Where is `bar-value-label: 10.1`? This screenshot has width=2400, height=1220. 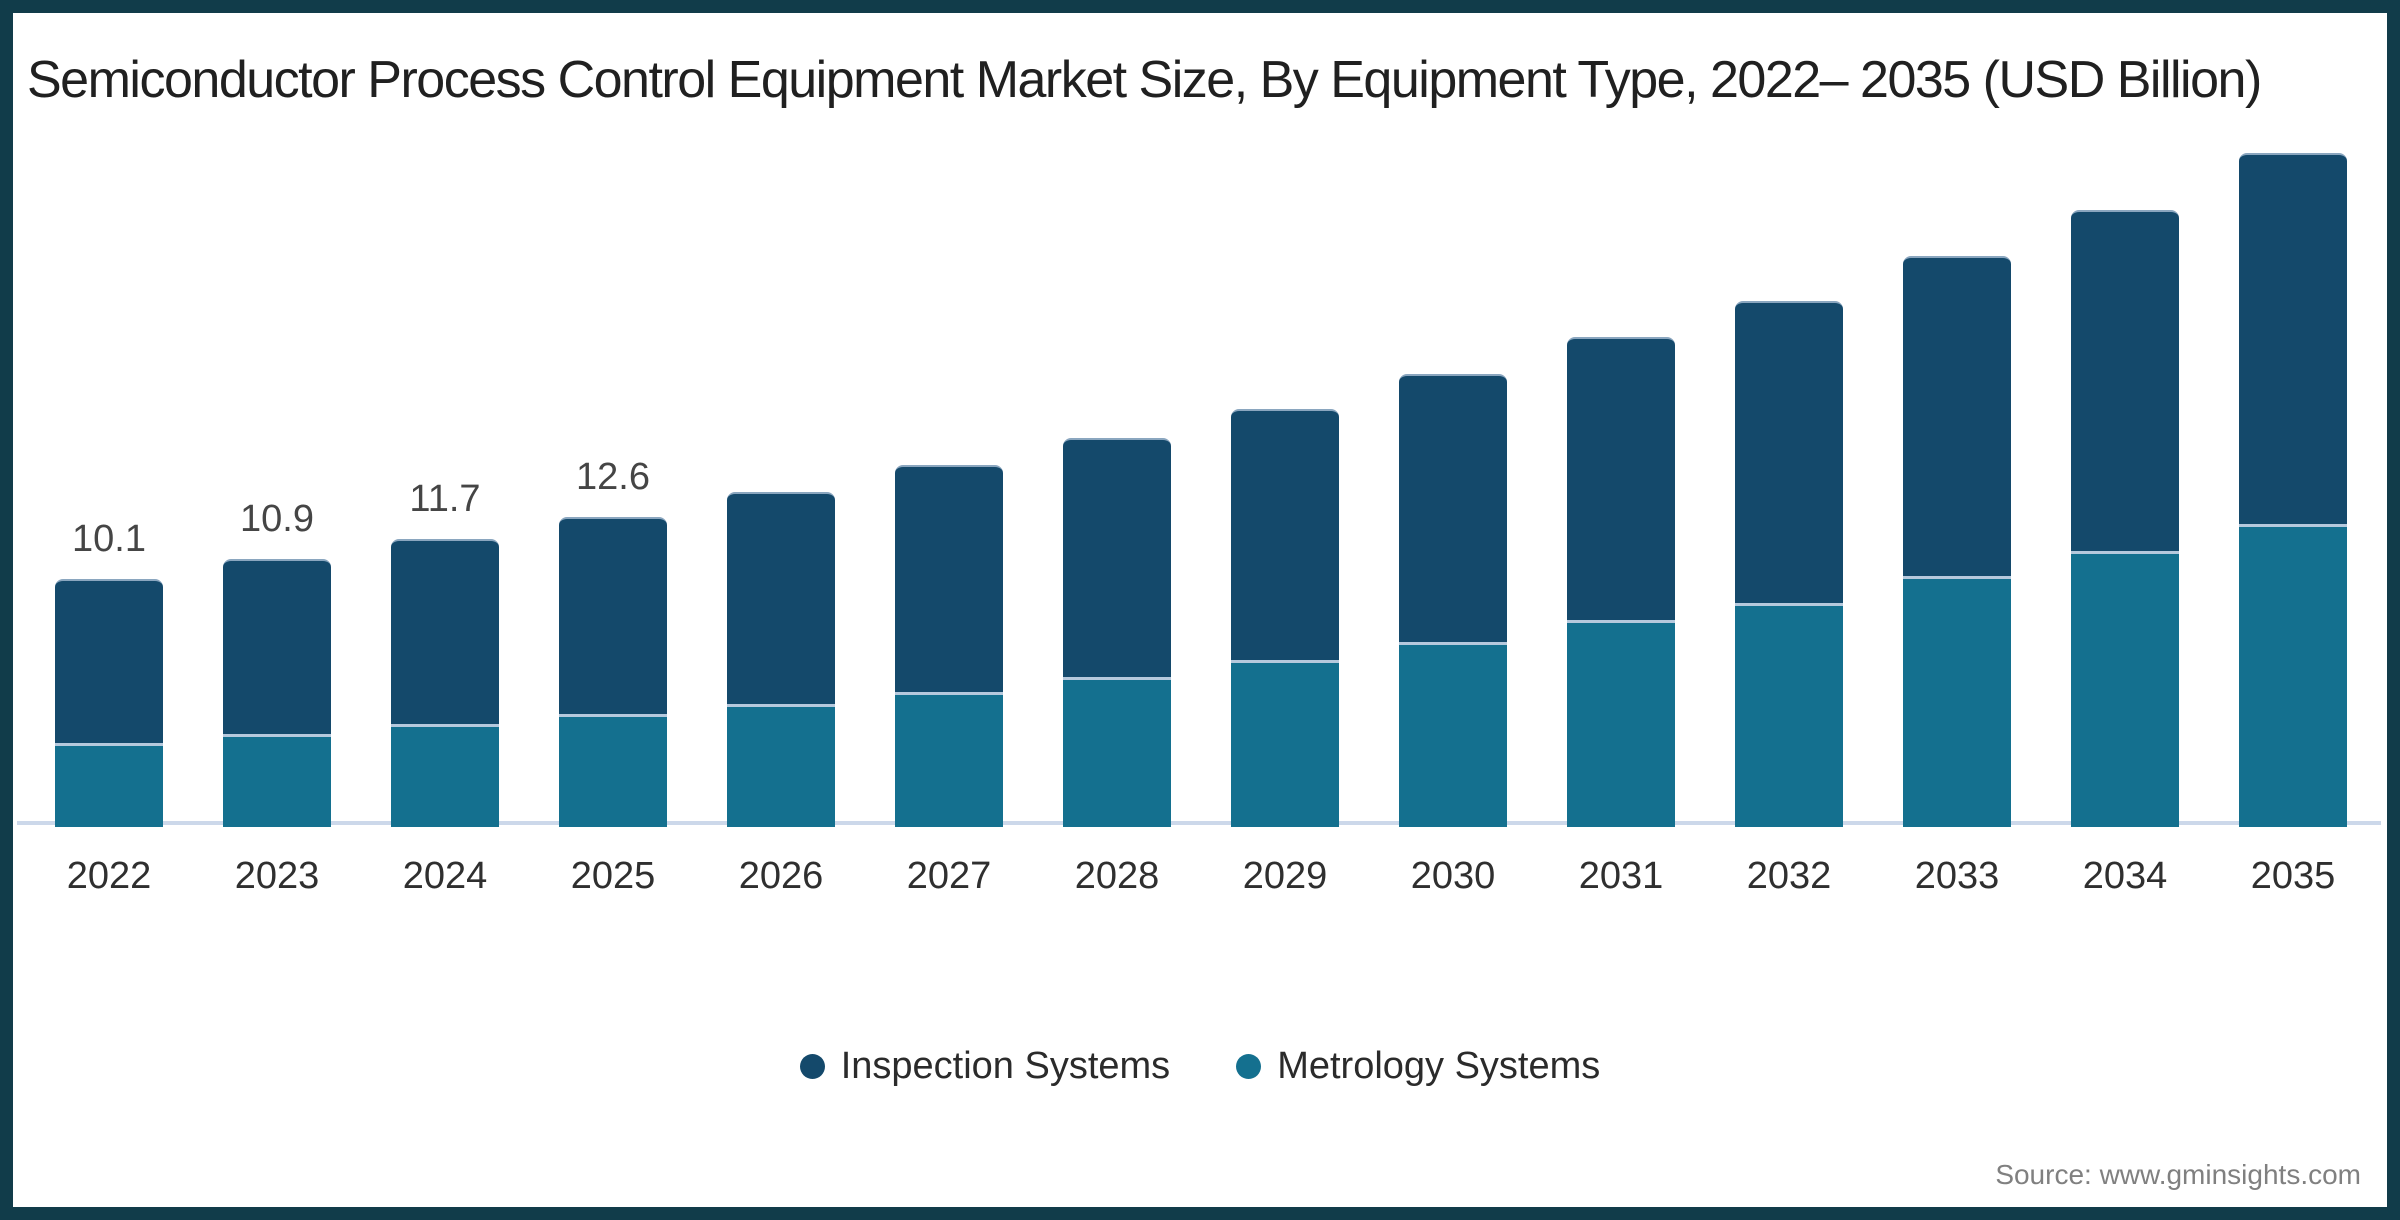
bar-value-label: 10.1 is located at coordinates (109, 539).